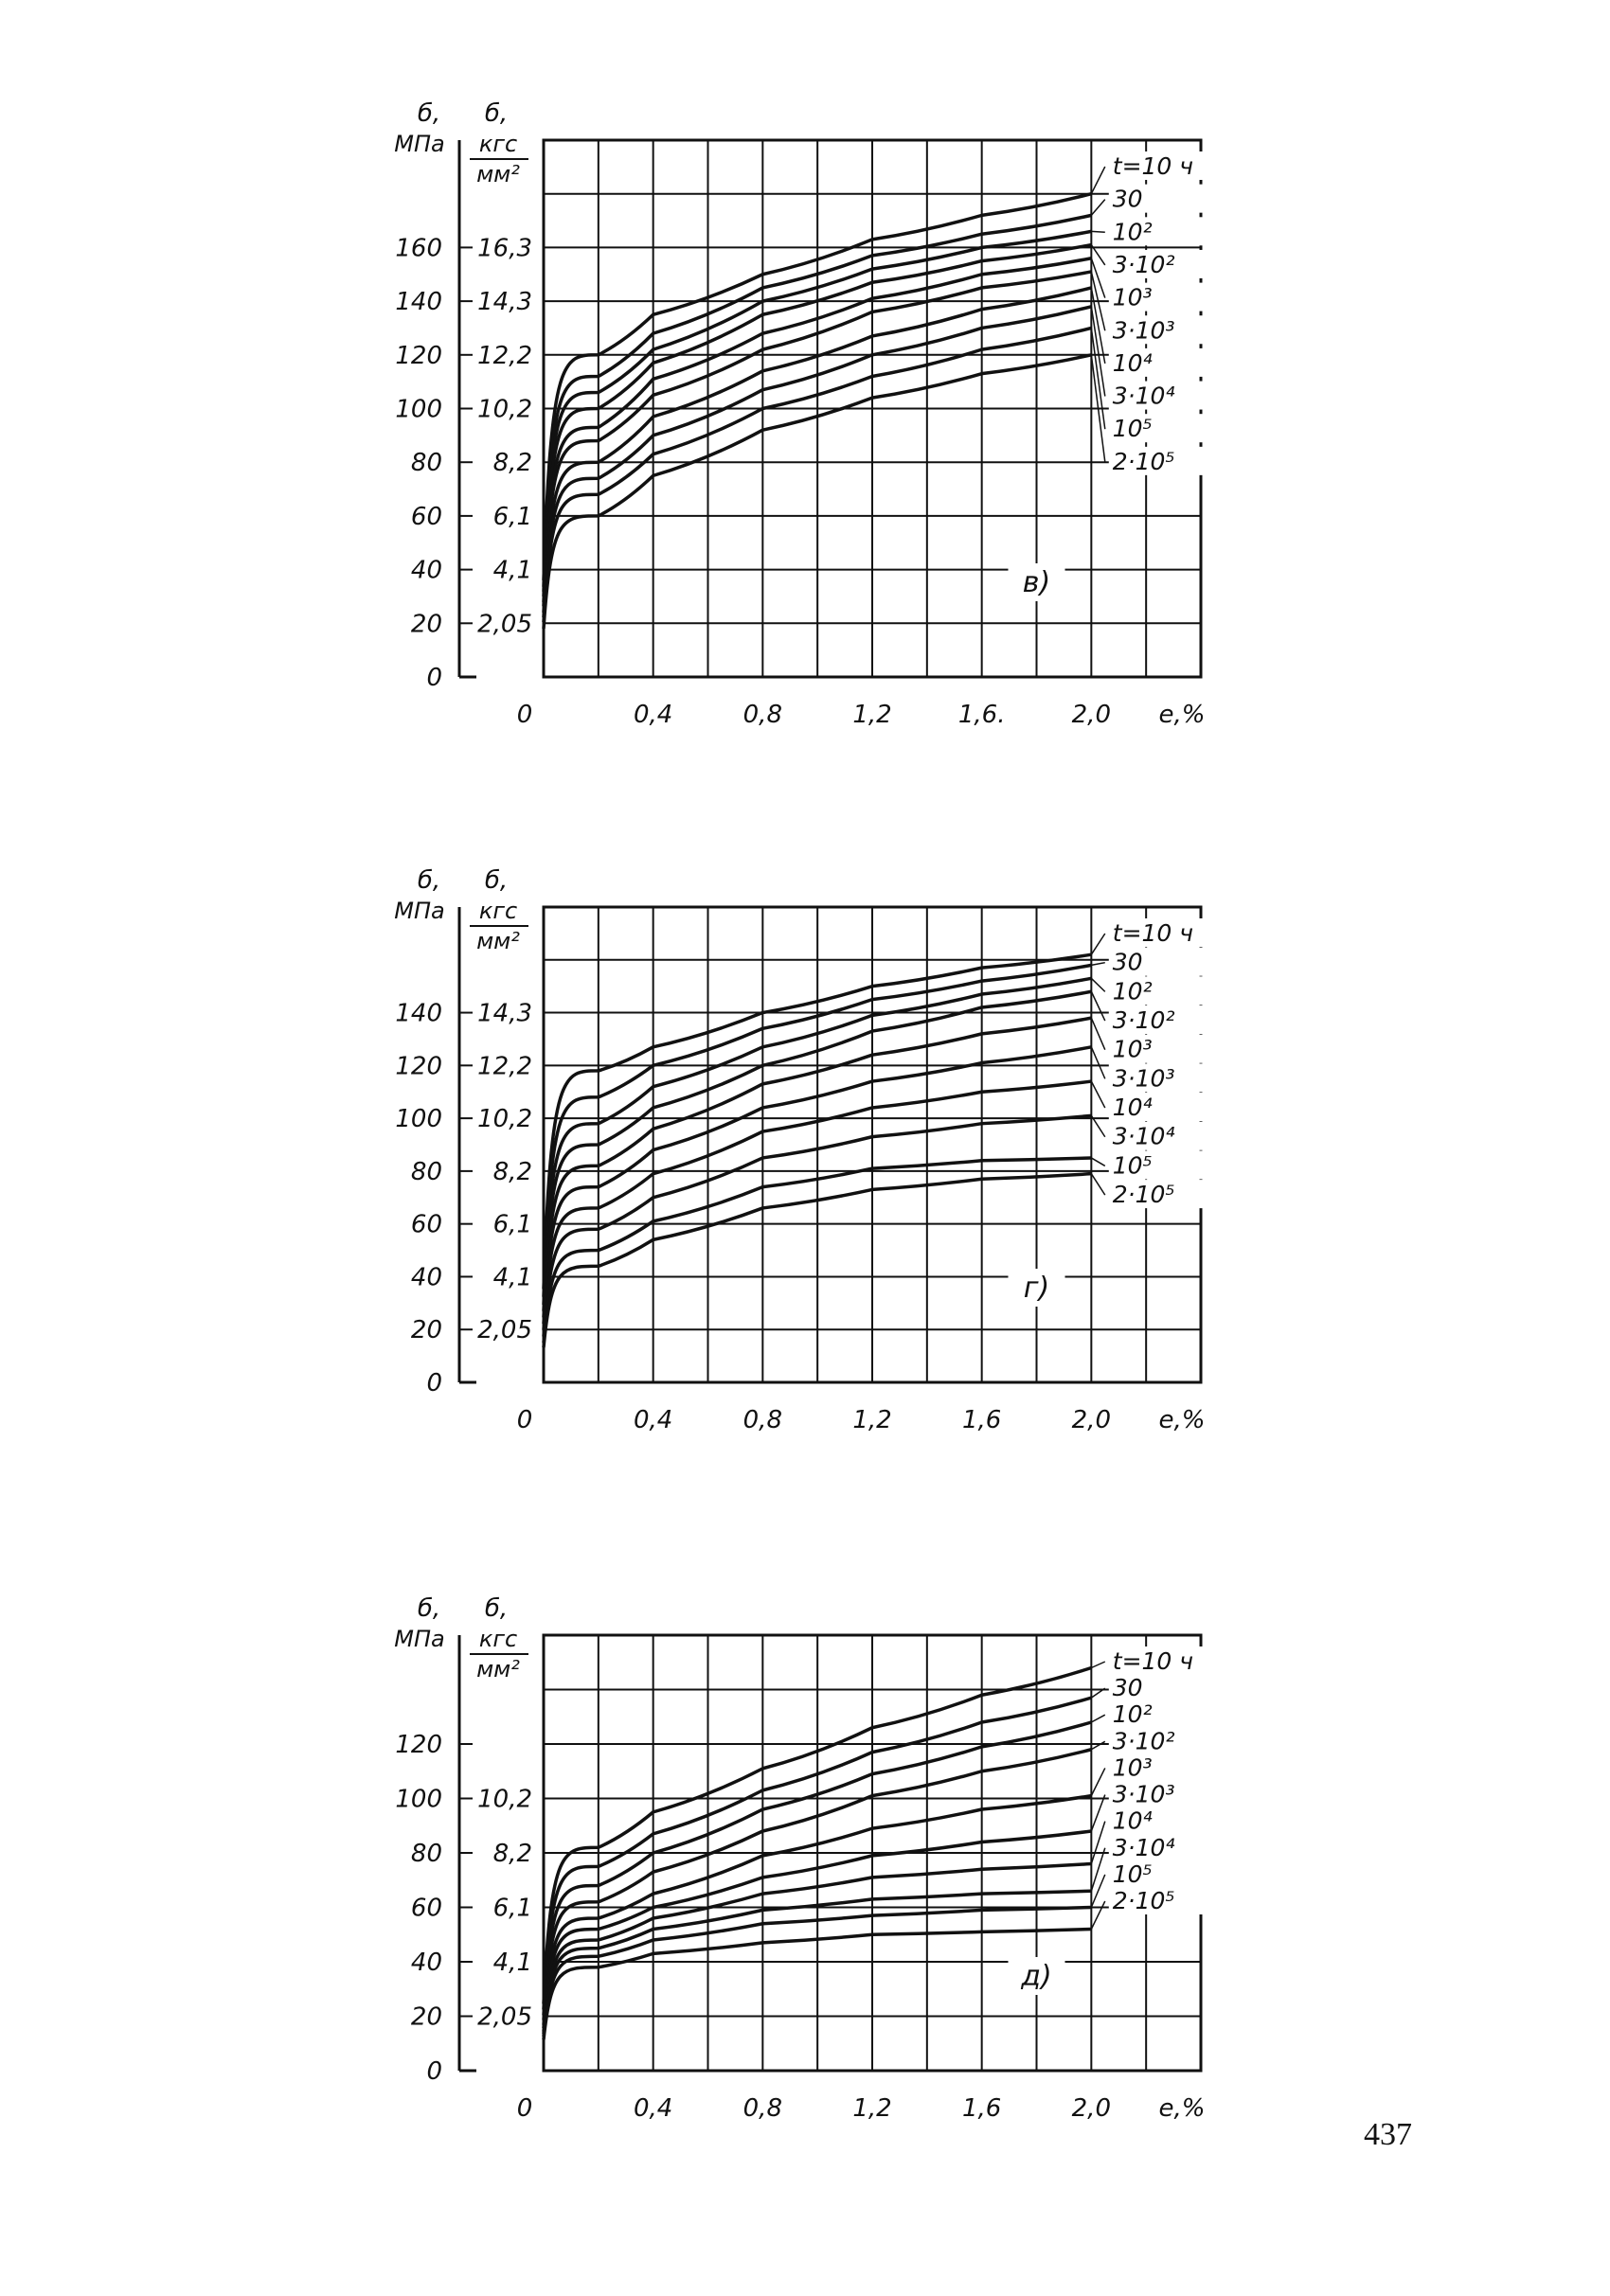 Image resolution: width=1610 pixels, height=2296 pixels. I want to click on panel-label: в), so click(1036, 582).